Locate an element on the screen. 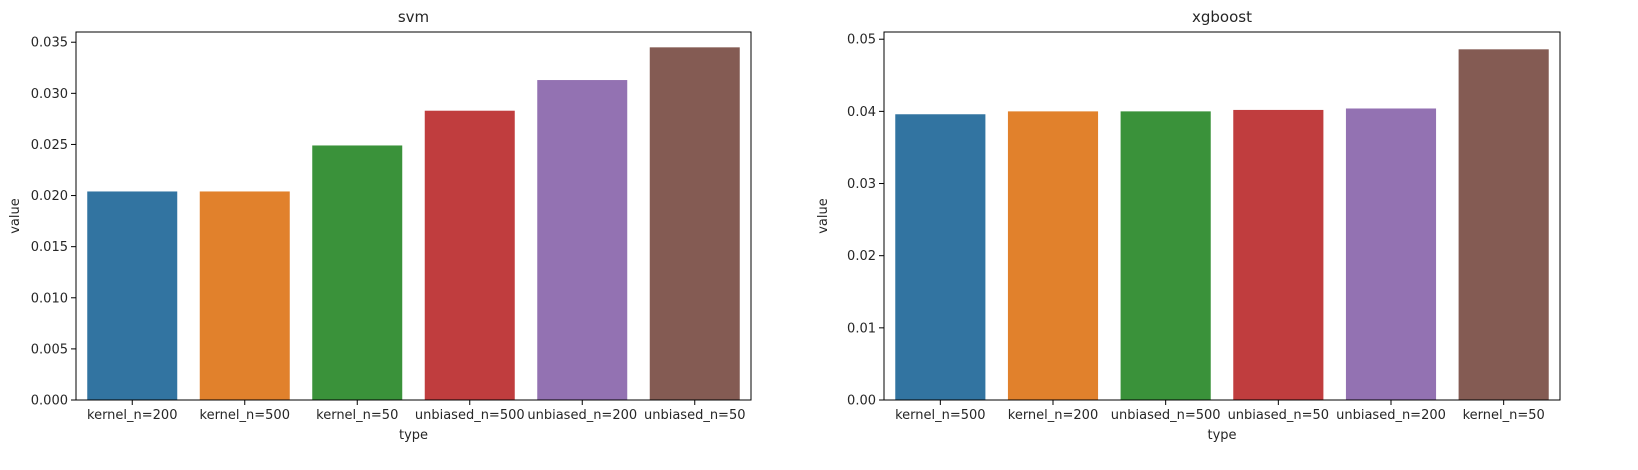 Image resolution: width=1638 pixels, height=470 pixels. y-tick-label: 0.01 is located at coordinates (861, 328).